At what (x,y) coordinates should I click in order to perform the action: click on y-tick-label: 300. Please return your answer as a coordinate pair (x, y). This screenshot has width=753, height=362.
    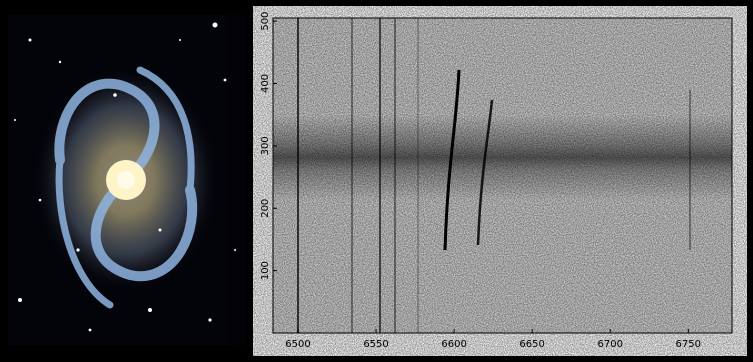
    Looking at the image, I should click on (265, 145).